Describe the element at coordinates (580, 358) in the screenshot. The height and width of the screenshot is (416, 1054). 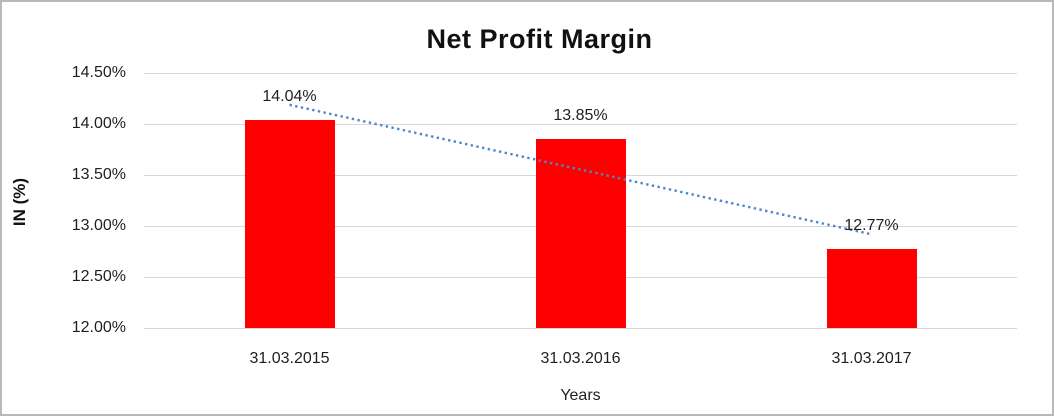
I see `x-axis-tick-label: 31.03.2016` at that location.